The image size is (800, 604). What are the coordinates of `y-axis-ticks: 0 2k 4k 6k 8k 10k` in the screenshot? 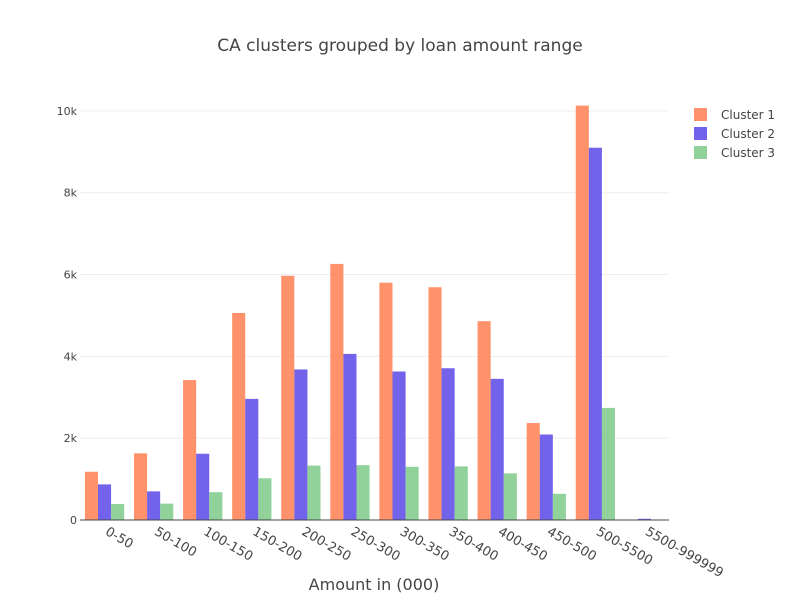 It's located at (67, 316).